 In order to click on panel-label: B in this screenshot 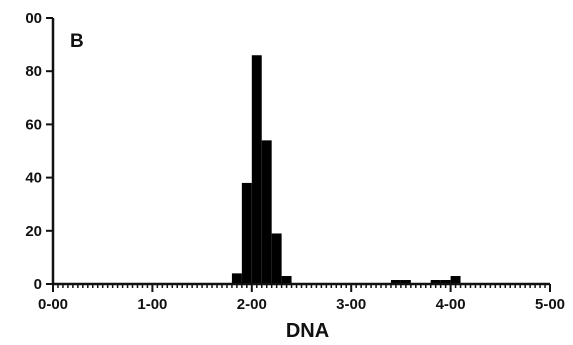, I will do `click(77, 41)`.